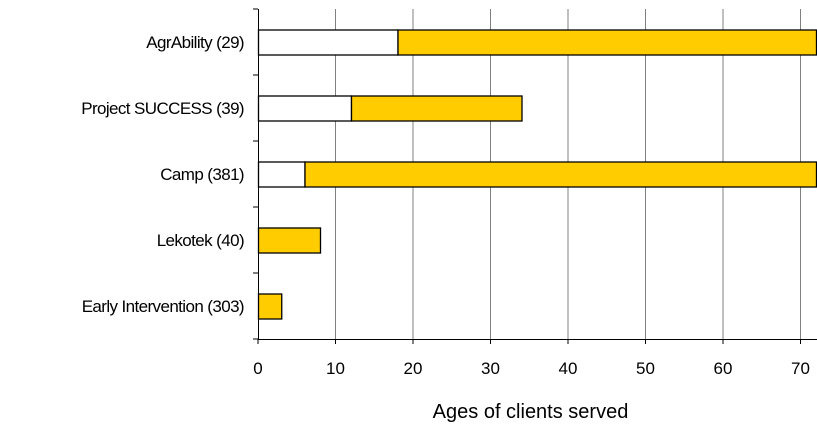 This screenshot has width=817, height=430. What do you see at coordinates (531, 368) in the screenshot?
I see `x-tick-labels: 0 10 20 30 40 50 60 70` at bounding box center [531, 368].